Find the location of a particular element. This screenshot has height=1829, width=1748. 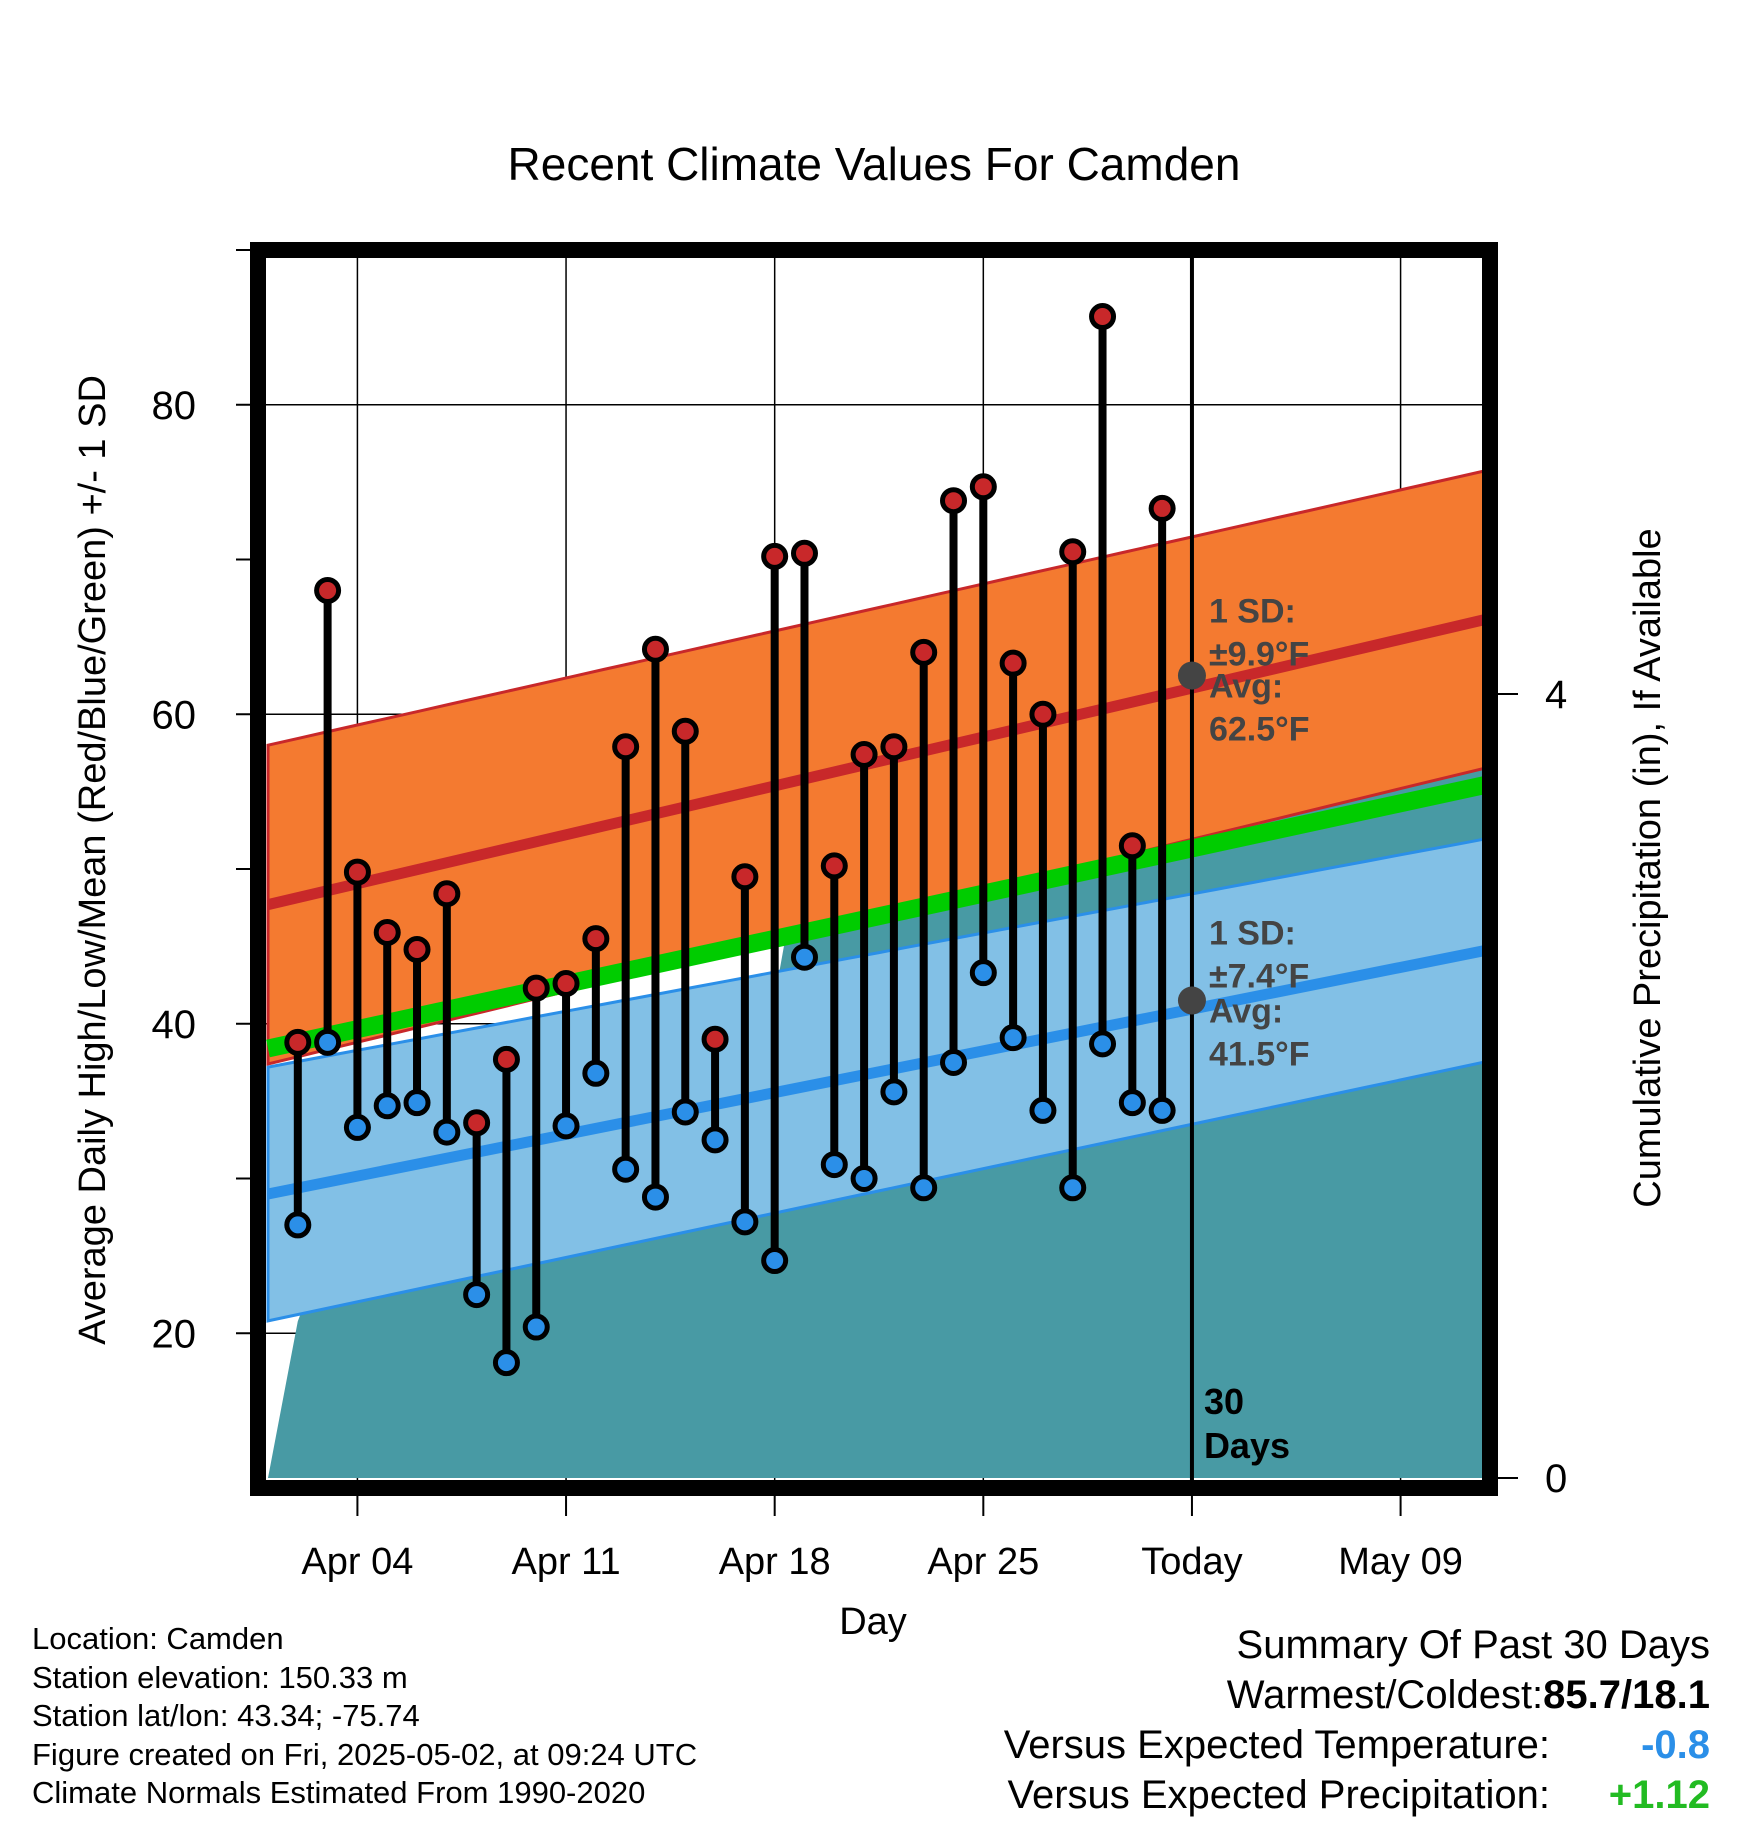

low-avg-value: 41.5°F is located at coordinates (1259, 1055).